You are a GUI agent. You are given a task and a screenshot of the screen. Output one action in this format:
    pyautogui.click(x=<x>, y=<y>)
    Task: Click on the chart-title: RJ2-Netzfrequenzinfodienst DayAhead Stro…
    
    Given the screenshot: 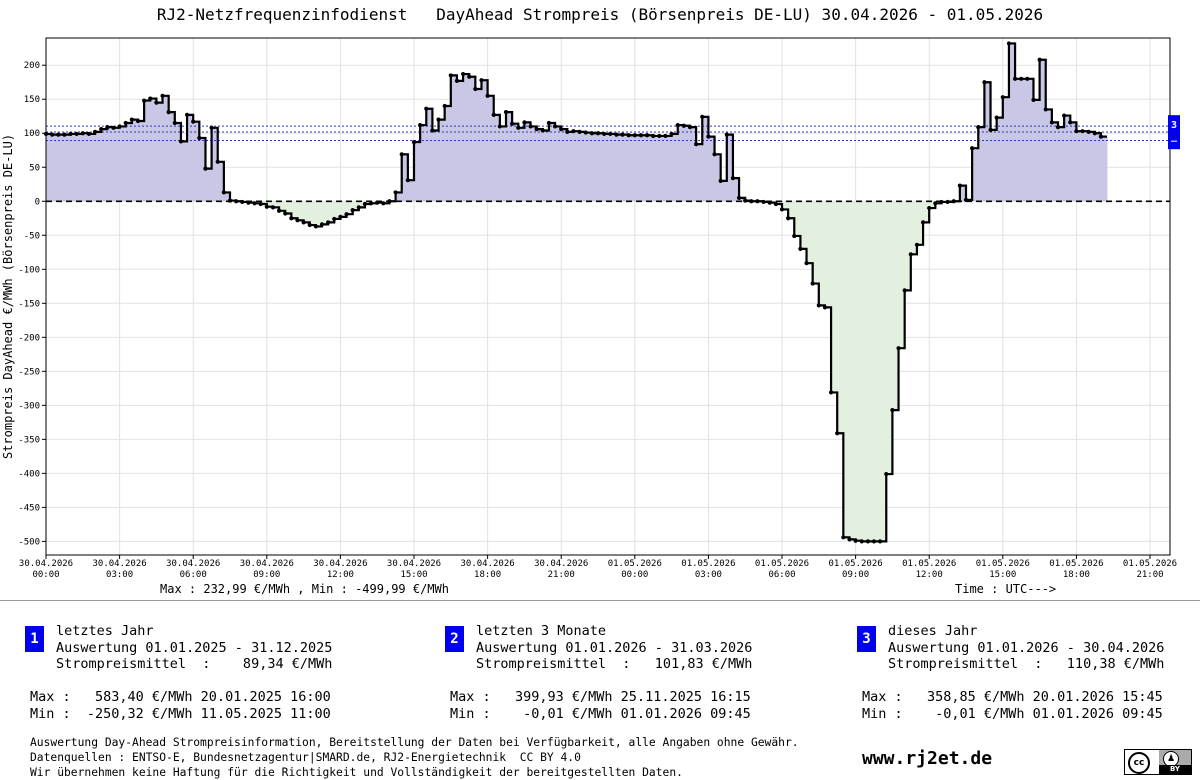 What is the action you would take?
    pyautogui.click(x=600, y=14)
    